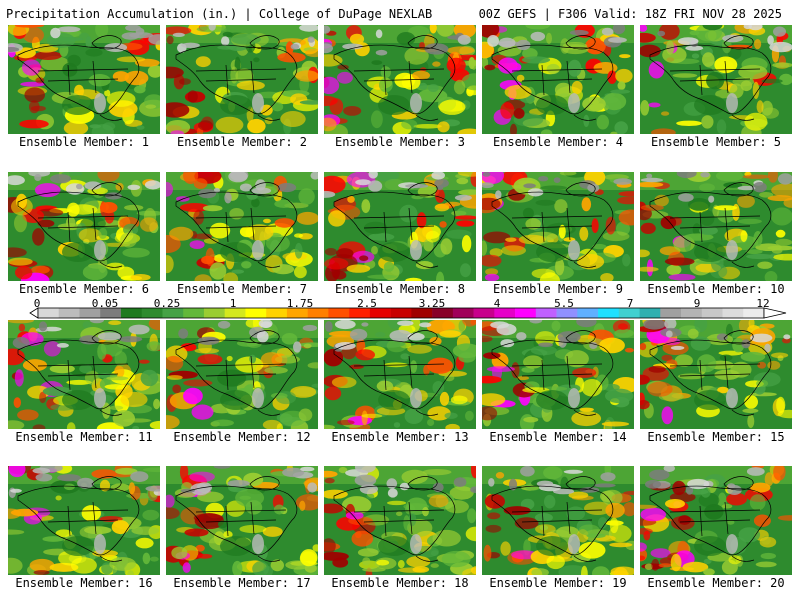 The height and width of the screenshot is (600, 800). I want to click on member-caption: Ensemble Member: 12, so click(242, 437).